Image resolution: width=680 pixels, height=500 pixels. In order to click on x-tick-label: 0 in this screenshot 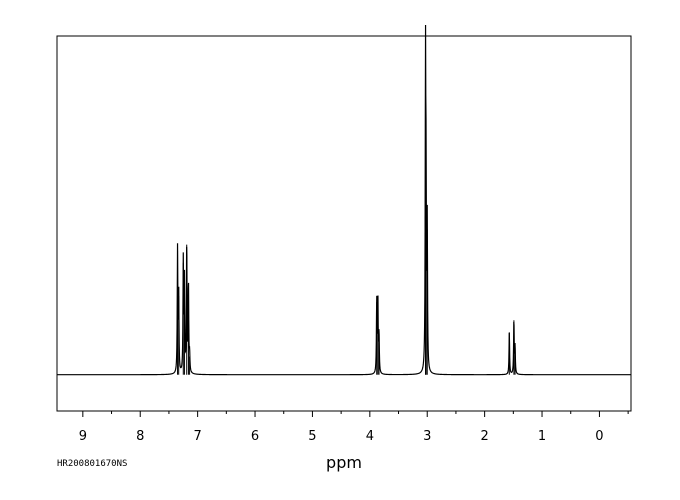, I will do `click(599, 436)`.